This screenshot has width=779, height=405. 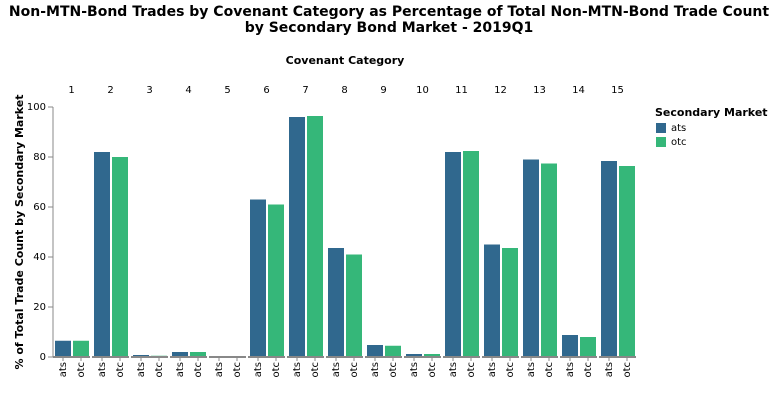 What do you see at coordinates (266, 90) in the screenshot?
I see `column-label: 6` at bounding box center [266, 90].